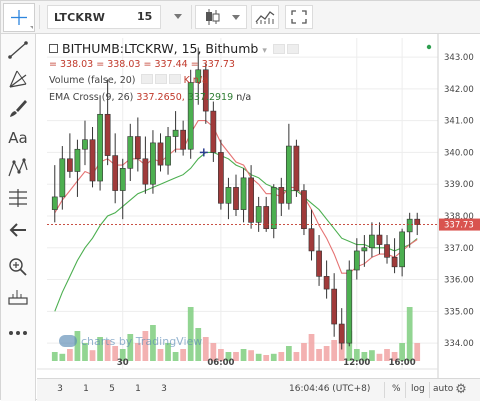 The width and height of the screenshot is (480, 401). What do you see at coordinates (123, 363) in the screenshot?
I see `time-tick-label: 30` at bounding box center [123, 363].